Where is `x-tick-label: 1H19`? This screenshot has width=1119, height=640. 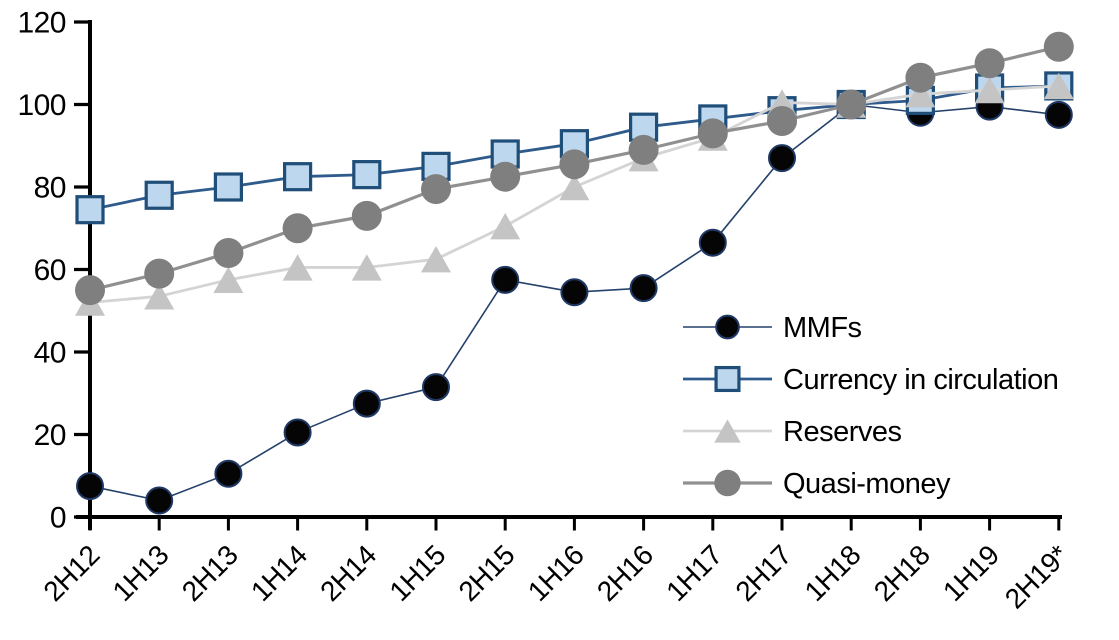 x-tick-label: 1H19 is located at coordinates (971, 573).